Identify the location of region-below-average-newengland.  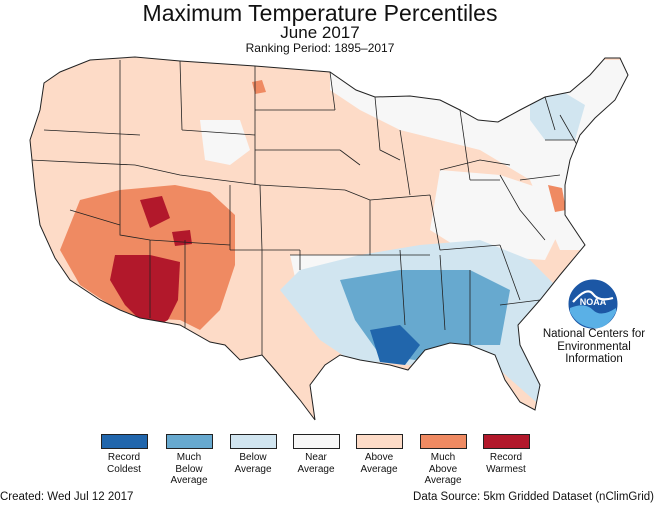
(557, 115).